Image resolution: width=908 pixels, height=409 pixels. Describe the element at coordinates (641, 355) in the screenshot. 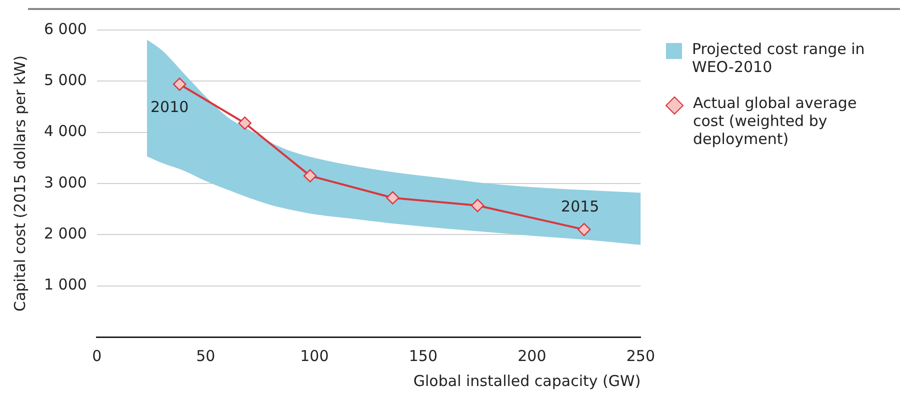

I see `x-tick-label: 250` at that location.